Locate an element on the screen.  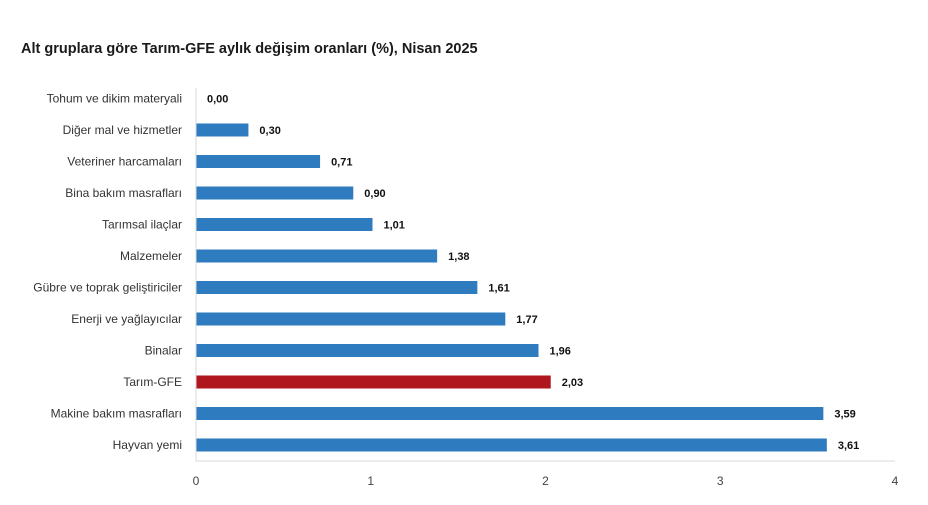
x-tick-label: 4 is located at coordinates (895, 481).